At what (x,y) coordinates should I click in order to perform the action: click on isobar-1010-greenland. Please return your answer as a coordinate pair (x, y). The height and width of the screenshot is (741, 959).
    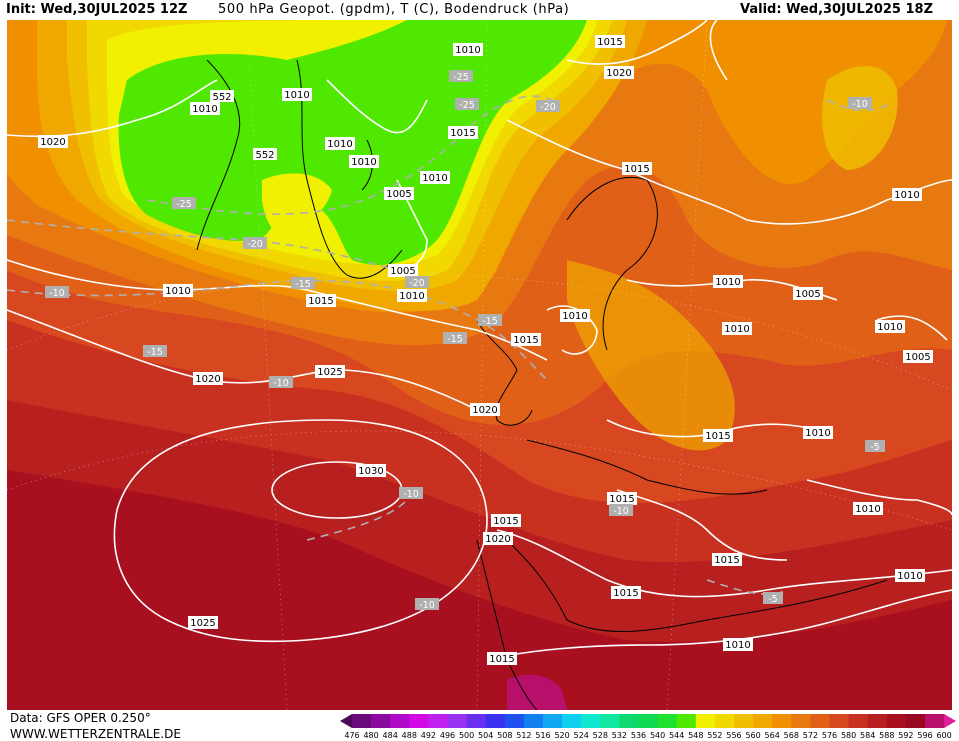
    Looking at the image, I should click on (377, 106).